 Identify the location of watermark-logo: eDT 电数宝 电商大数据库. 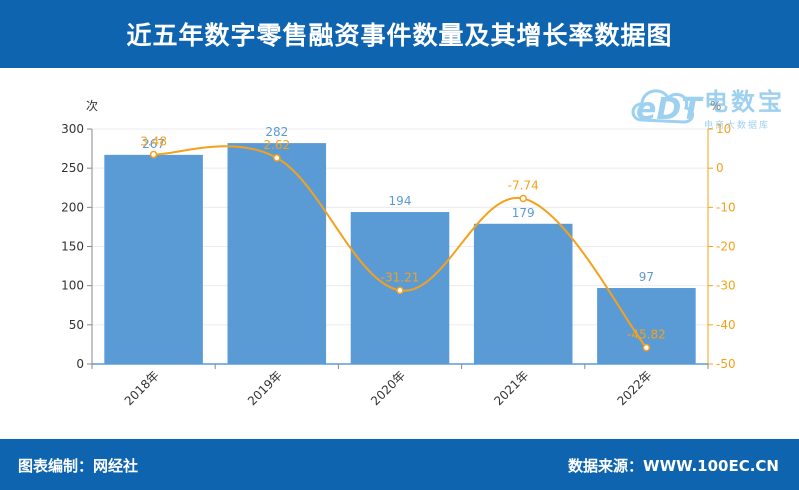
(708, 106).